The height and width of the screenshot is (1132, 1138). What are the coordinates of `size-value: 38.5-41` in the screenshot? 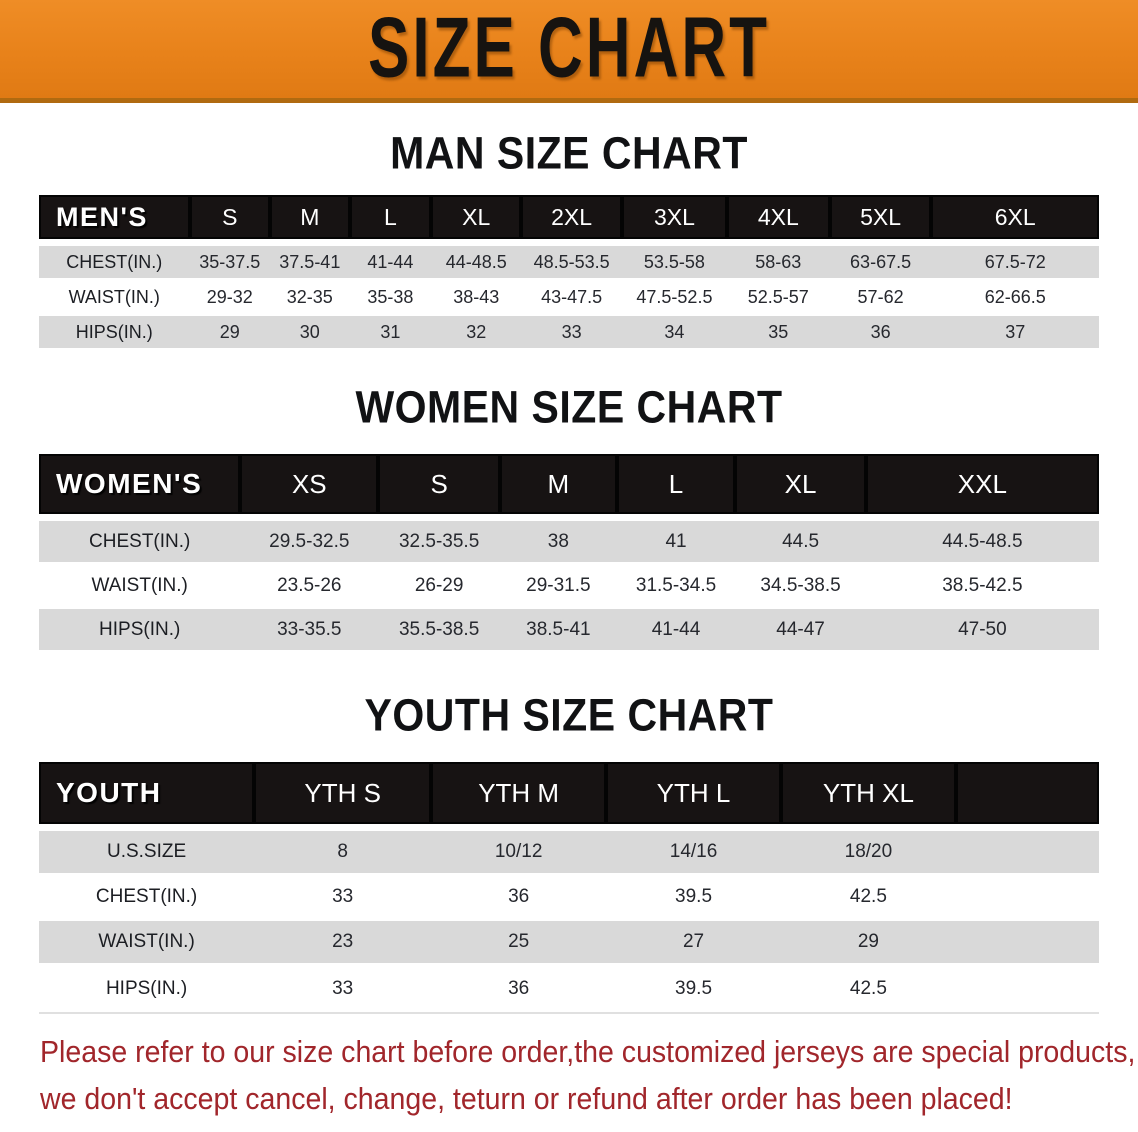 It's located at (558, 629).